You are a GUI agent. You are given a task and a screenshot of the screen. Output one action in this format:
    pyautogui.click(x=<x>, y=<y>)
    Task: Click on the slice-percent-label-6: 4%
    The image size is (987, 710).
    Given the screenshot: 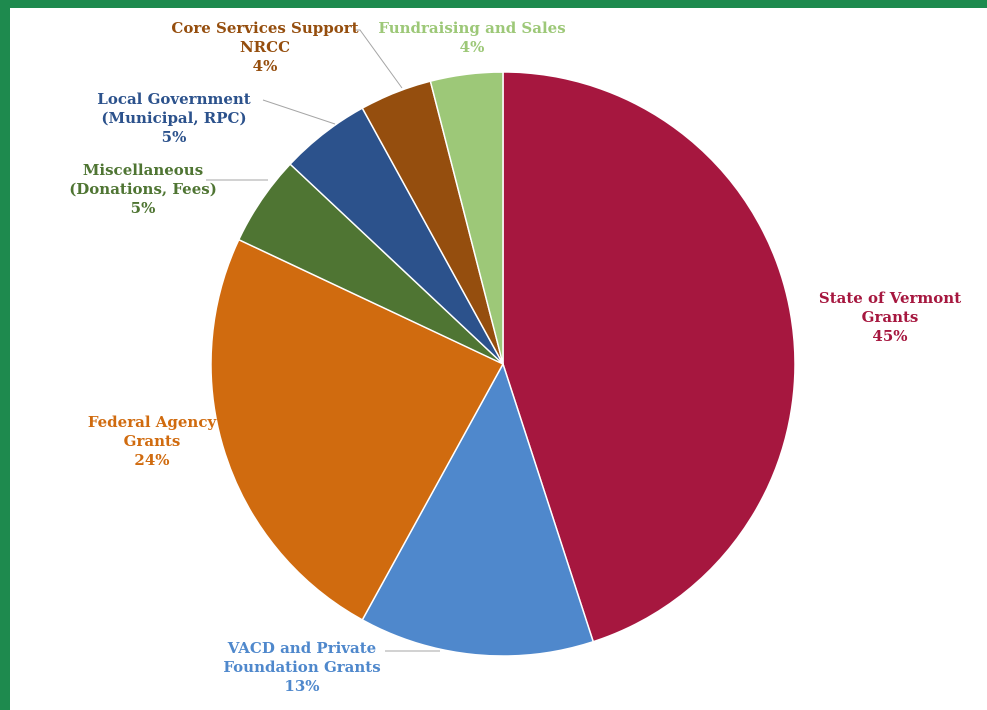 What is the action you would take?
    pyautogui.click(x=265, y=66)
    